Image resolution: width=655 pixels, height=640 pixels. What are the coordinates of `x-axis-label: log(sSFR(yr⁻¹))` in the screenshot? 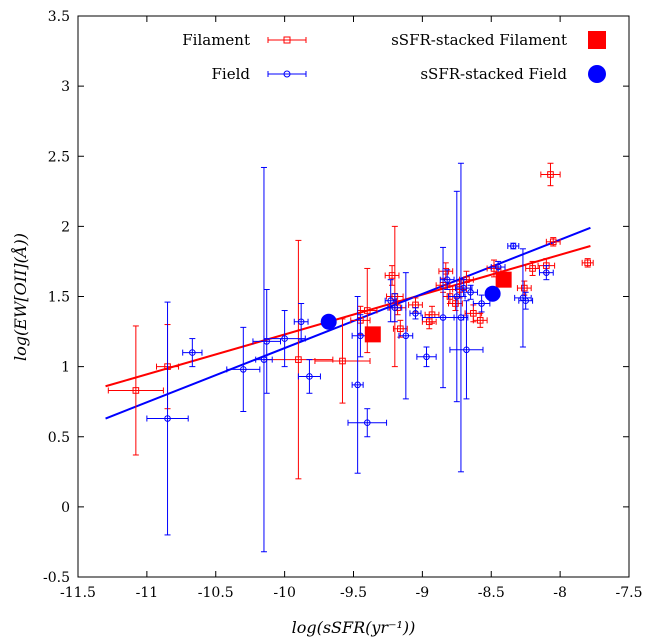 It's located at (354, 627).